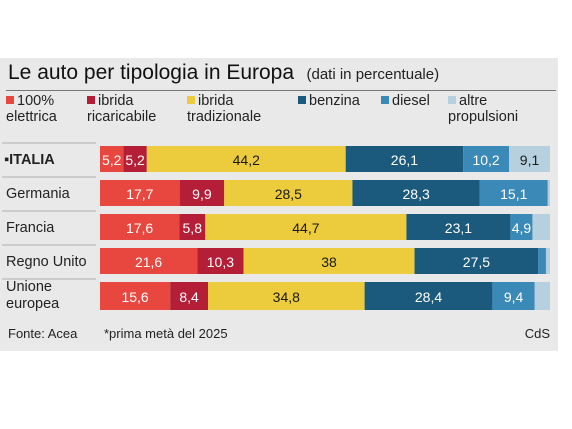 The width and height of the screenshot is (572, 429). Describe the element at coordinates (537, 333) in the screenshot. I see `credit: CdS` at that location.